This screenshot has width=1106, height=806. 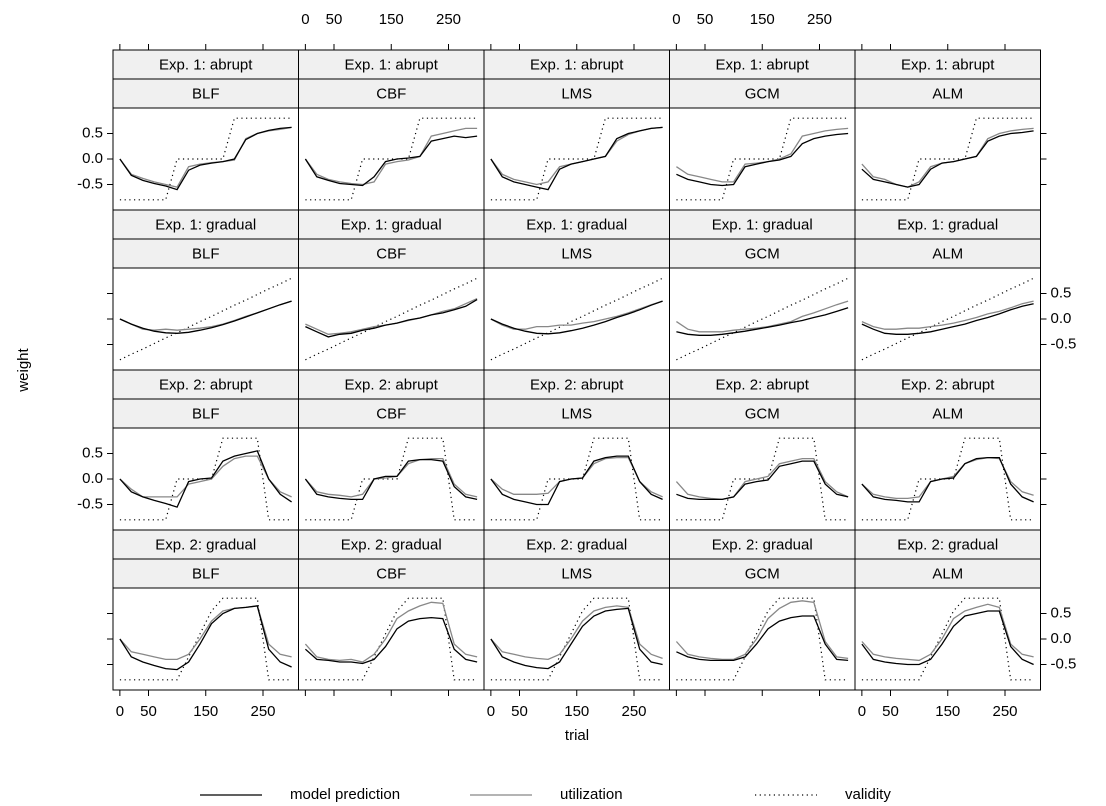 I want to click on legend-label: utilization, so click(x=591, y=794).